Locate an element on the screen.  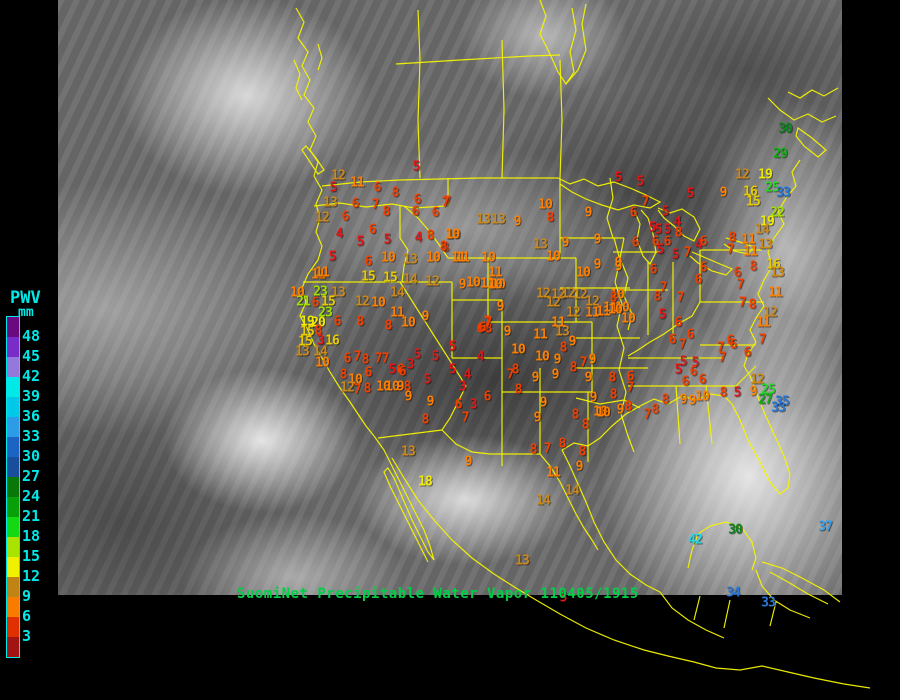
station-value: 16 is located at coordinates (750, 192).